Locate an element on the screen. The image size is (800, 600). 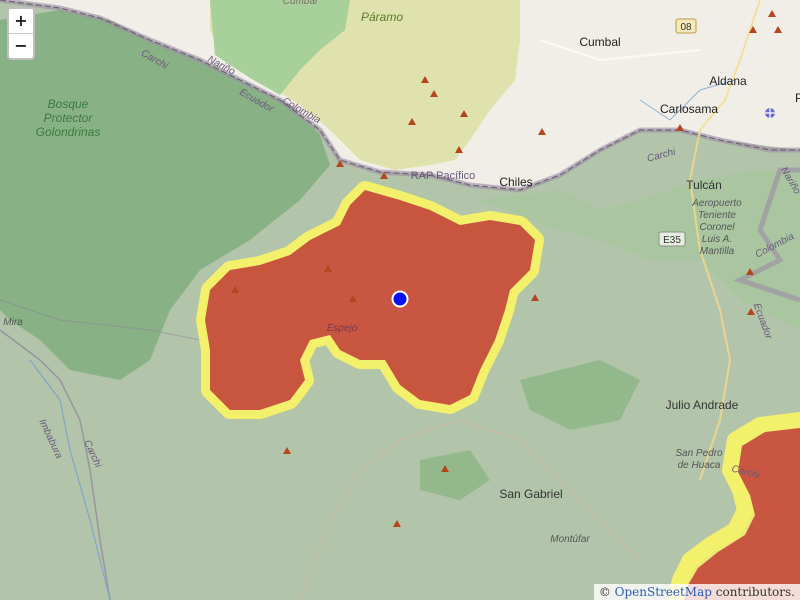
paramo-label: Páramo is located at coordinates (382, 17).